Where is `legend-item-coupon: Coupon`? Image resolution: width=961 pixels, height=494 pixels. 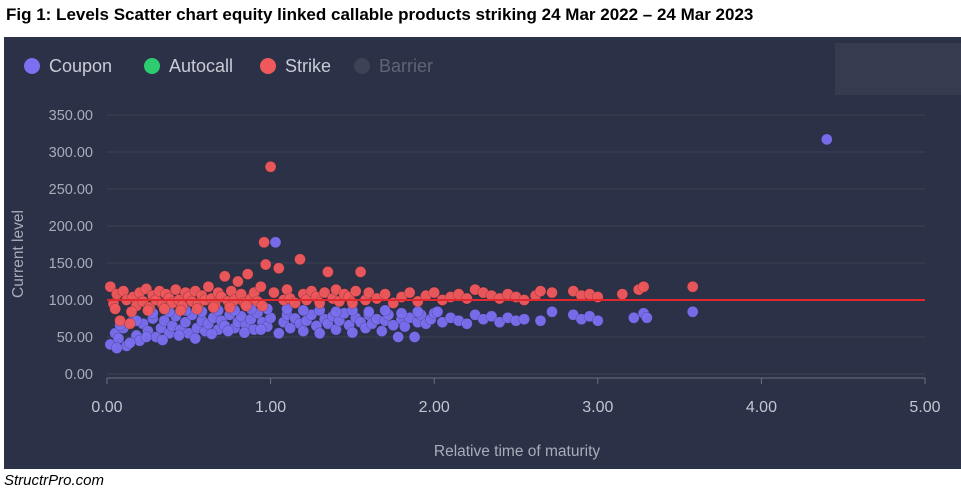
legend-item-coupon: Coupon is located at coordinates (68, 66).